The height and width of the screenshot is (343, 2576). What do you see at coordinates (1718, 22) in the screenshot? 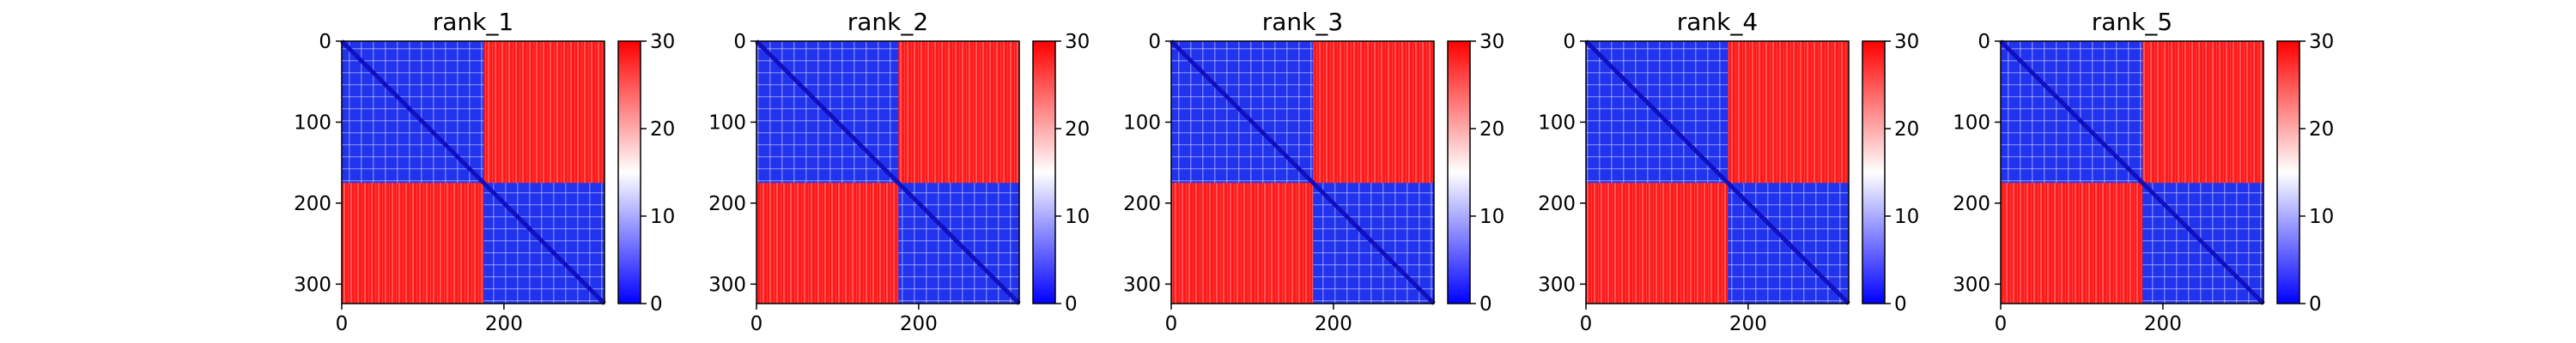
I see `panel-title: rank_4` at bounding box center [1718, 22].